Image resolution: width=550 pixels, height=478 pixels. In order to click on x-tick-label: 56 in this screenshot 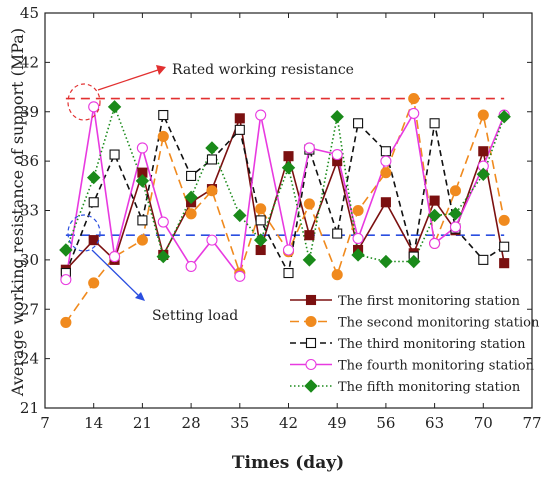, I will do `click(385, 423)`.